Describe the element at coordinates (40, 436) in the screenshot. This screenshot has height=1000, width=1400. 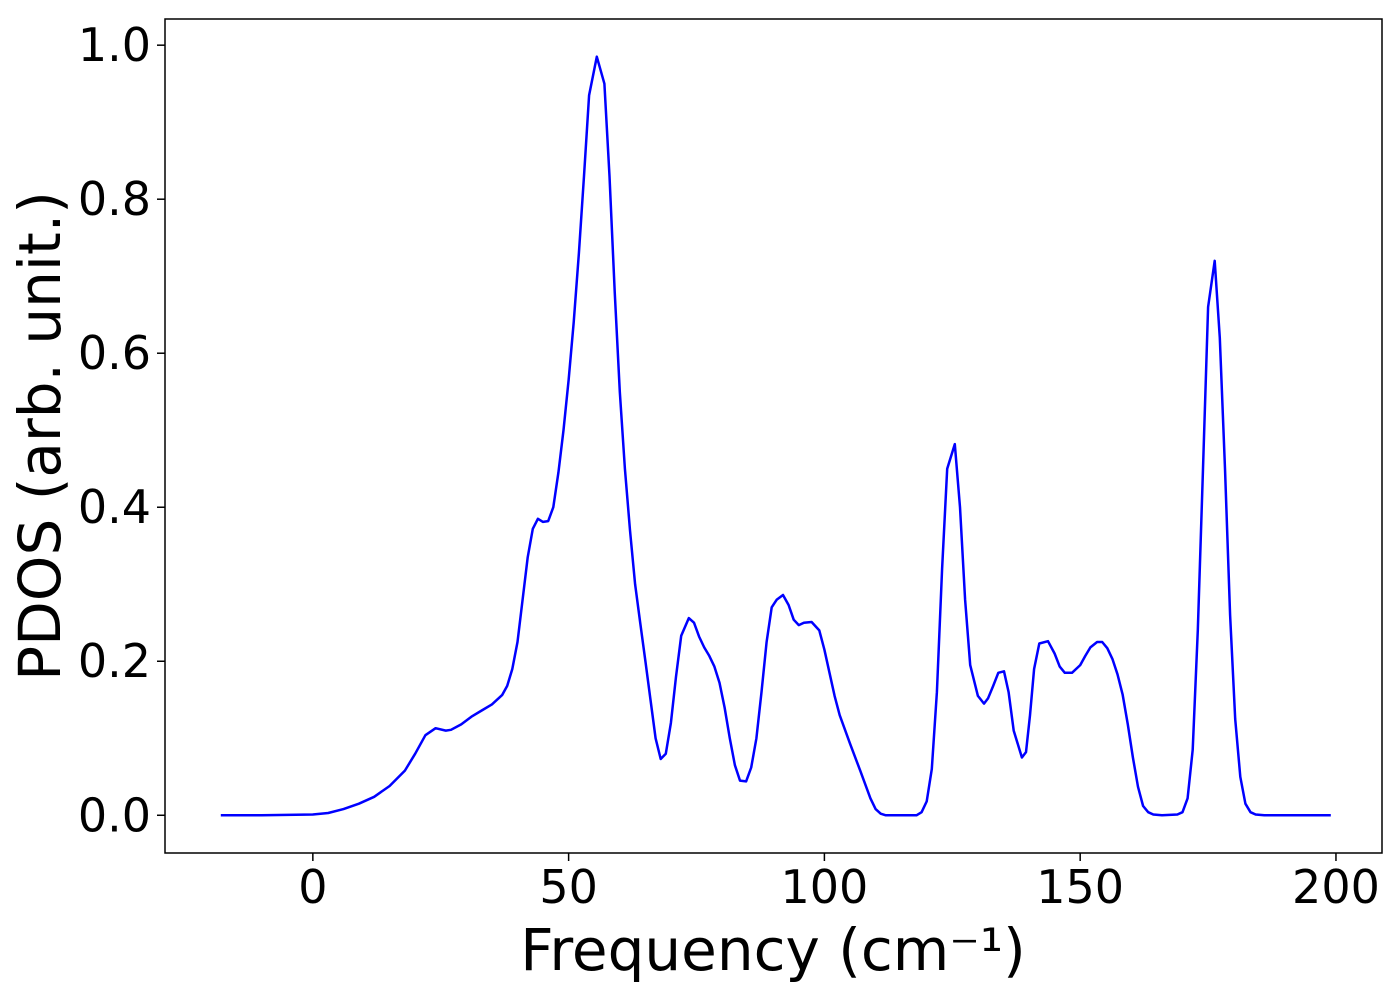
I see `y-axis-label: PDOS (arb. unit.)` at that location.